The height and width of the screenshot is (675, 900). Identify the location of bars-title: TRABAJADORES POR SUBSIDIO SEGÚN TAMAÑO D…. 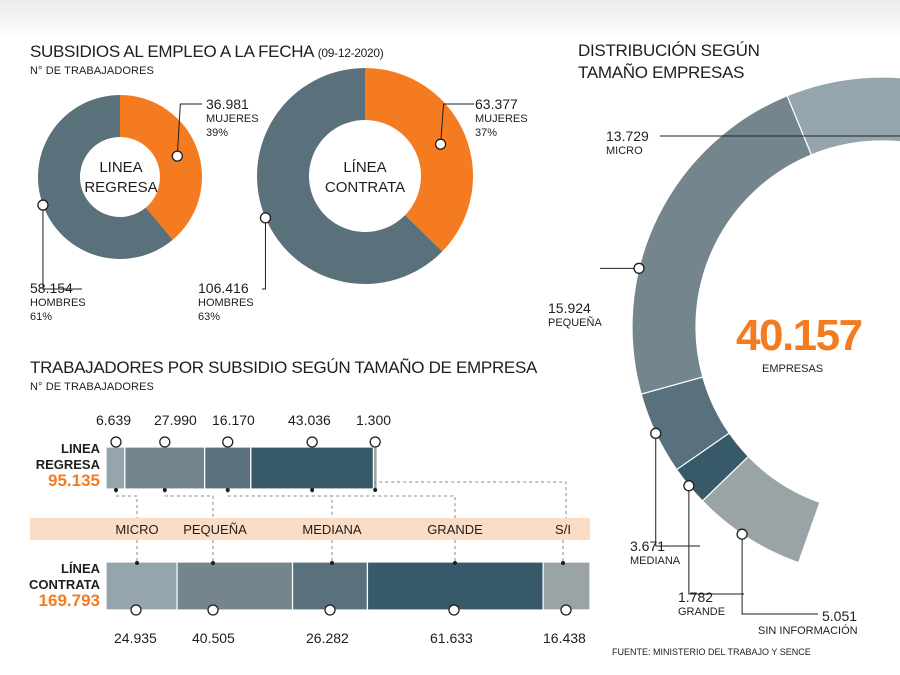
(284, 367).